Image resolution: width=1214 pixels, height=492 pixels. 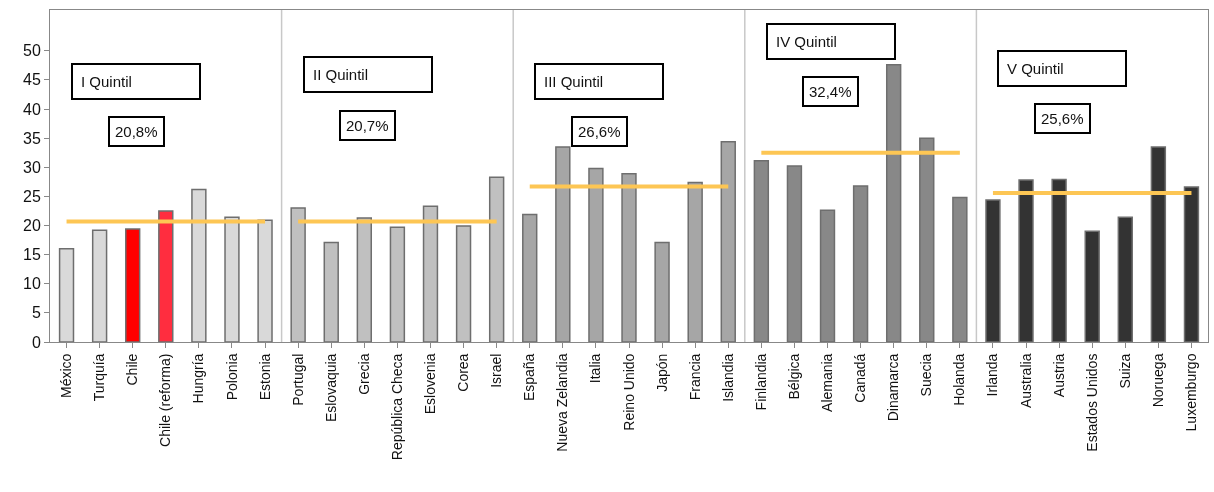 I want to click on x-tick-label: Alemania, so click(x=827, y=382).